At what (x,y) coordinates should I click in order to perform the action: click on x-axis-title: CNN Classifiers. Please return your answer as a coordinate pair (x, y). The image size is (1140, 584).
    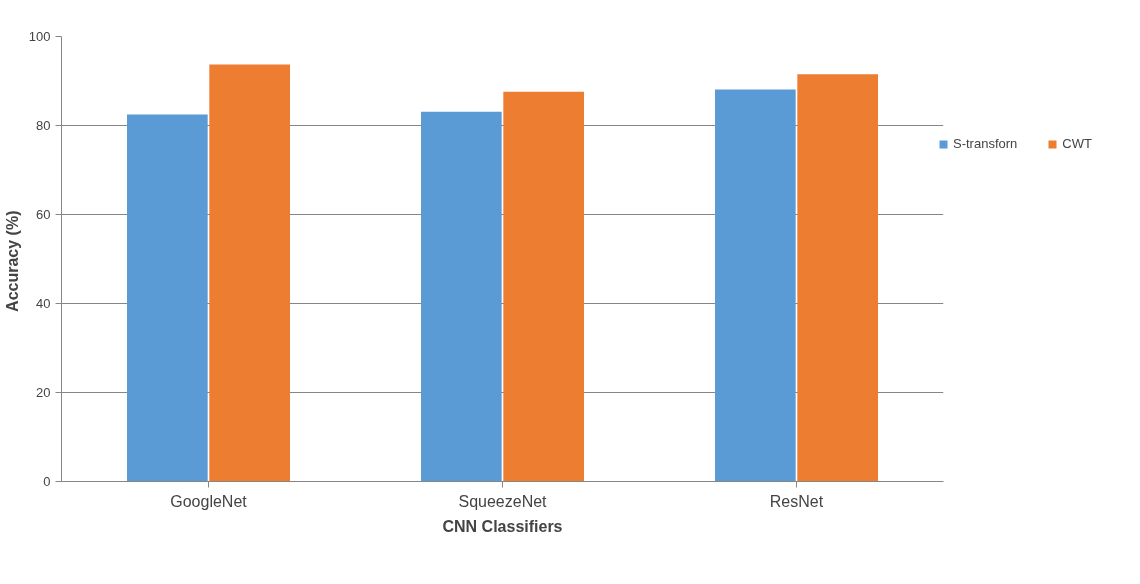
    Looking at the image, I should click on (502, 526).